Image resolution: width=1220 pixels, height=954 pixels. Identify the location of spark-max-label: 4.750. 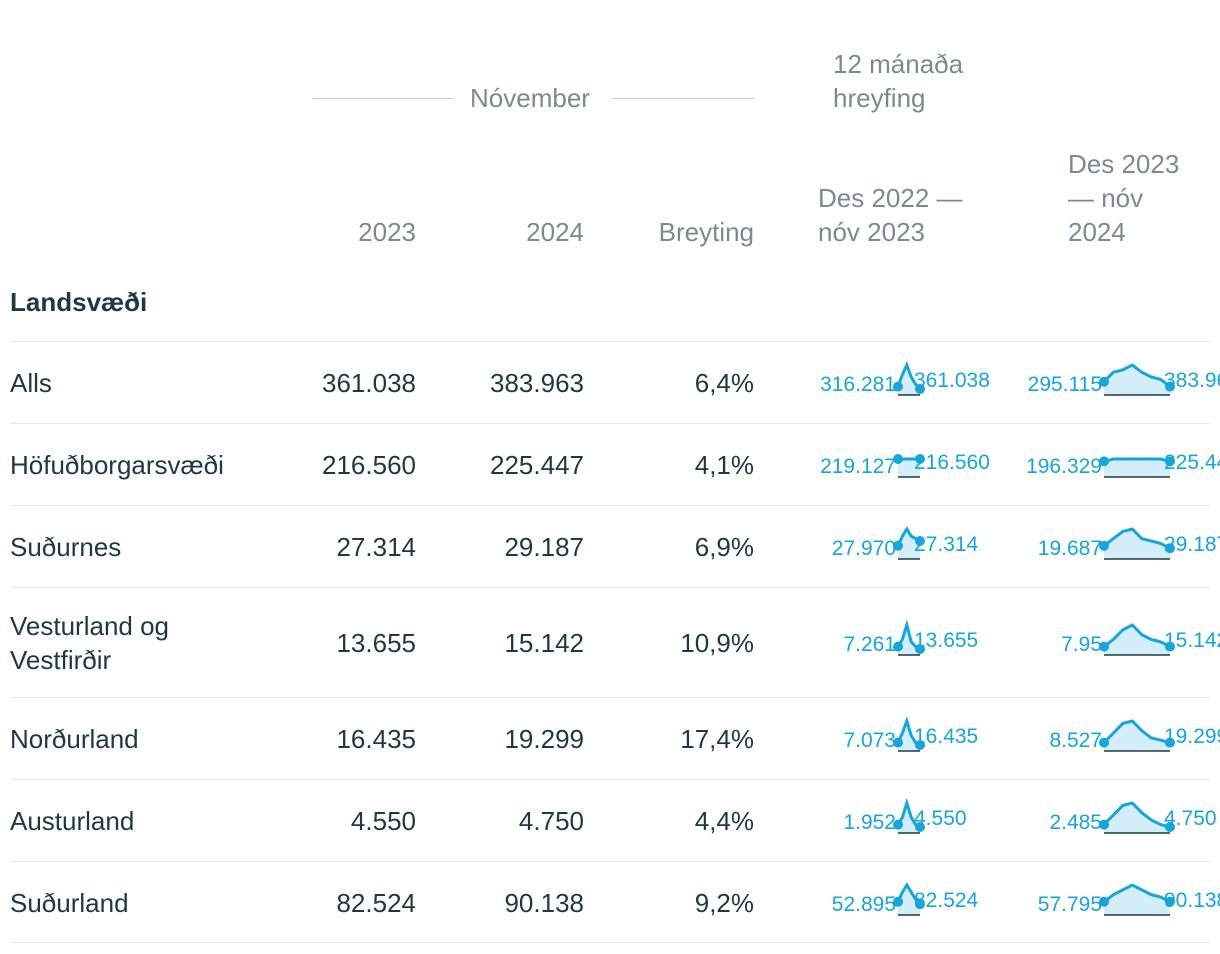
(1190, 818).